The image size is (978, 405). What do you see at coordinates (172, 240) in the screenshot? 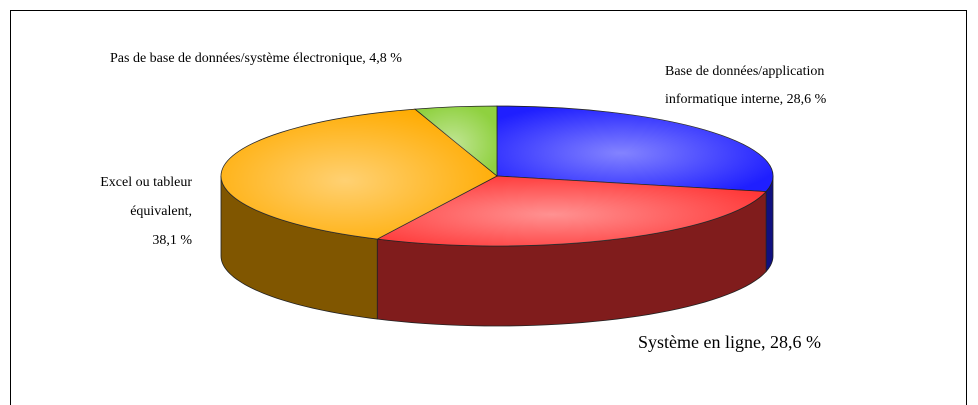
I see `slice-label: 38,1 %` at bounding box center [172, 240].